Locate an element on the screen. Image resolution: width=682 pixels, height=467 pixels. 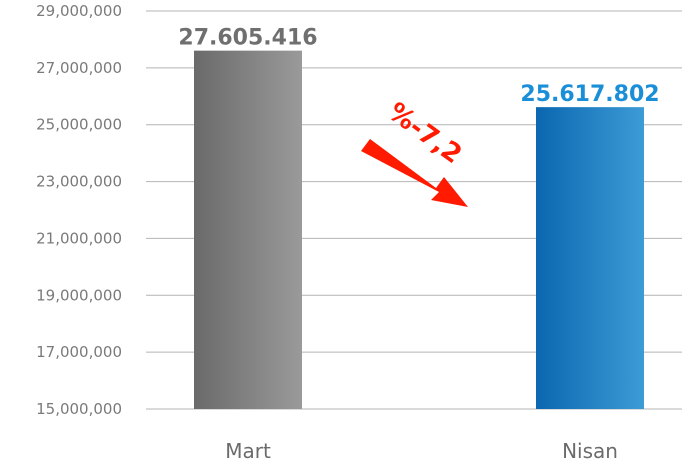
change-annotation: %-7,2 is located at coordinates (414, 152).